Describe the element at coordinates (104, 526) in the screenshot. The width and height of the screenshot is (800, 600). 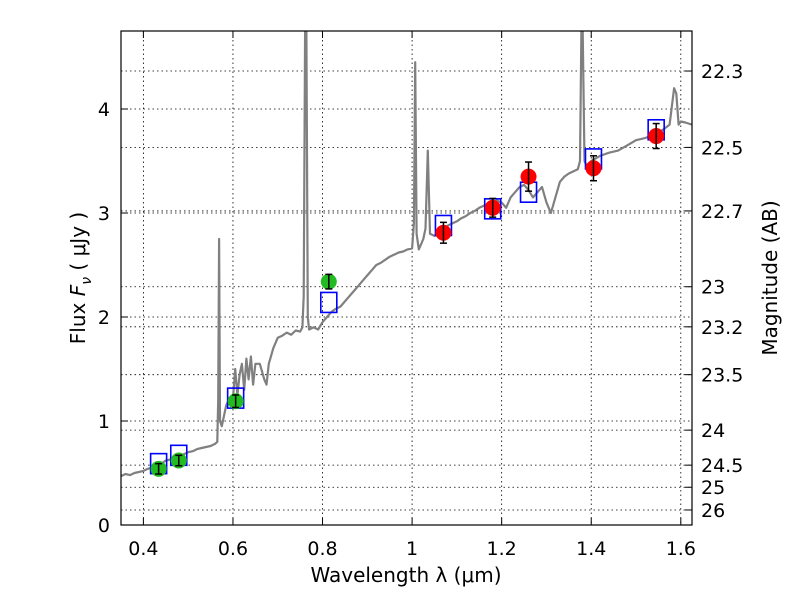
I see `y-tick-label: 0` at that location.